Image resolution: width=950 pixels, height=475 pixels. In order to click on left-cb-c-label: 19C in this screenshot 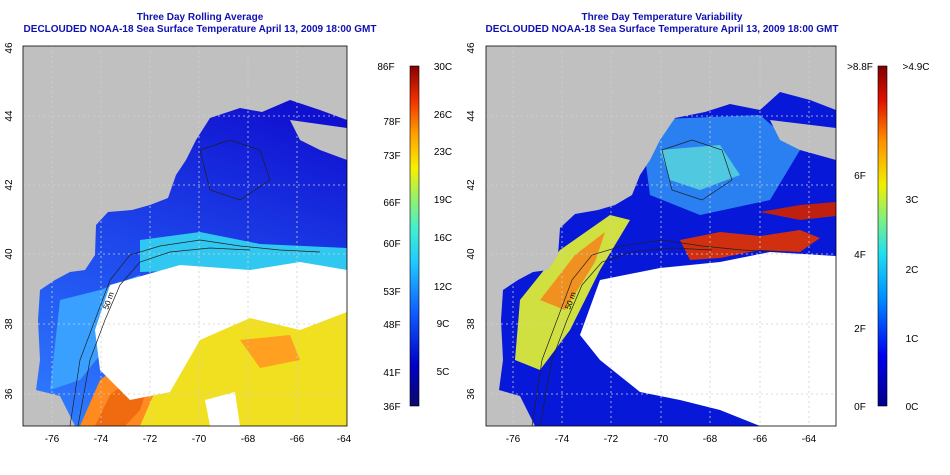, I will do `click(443, 200)`.